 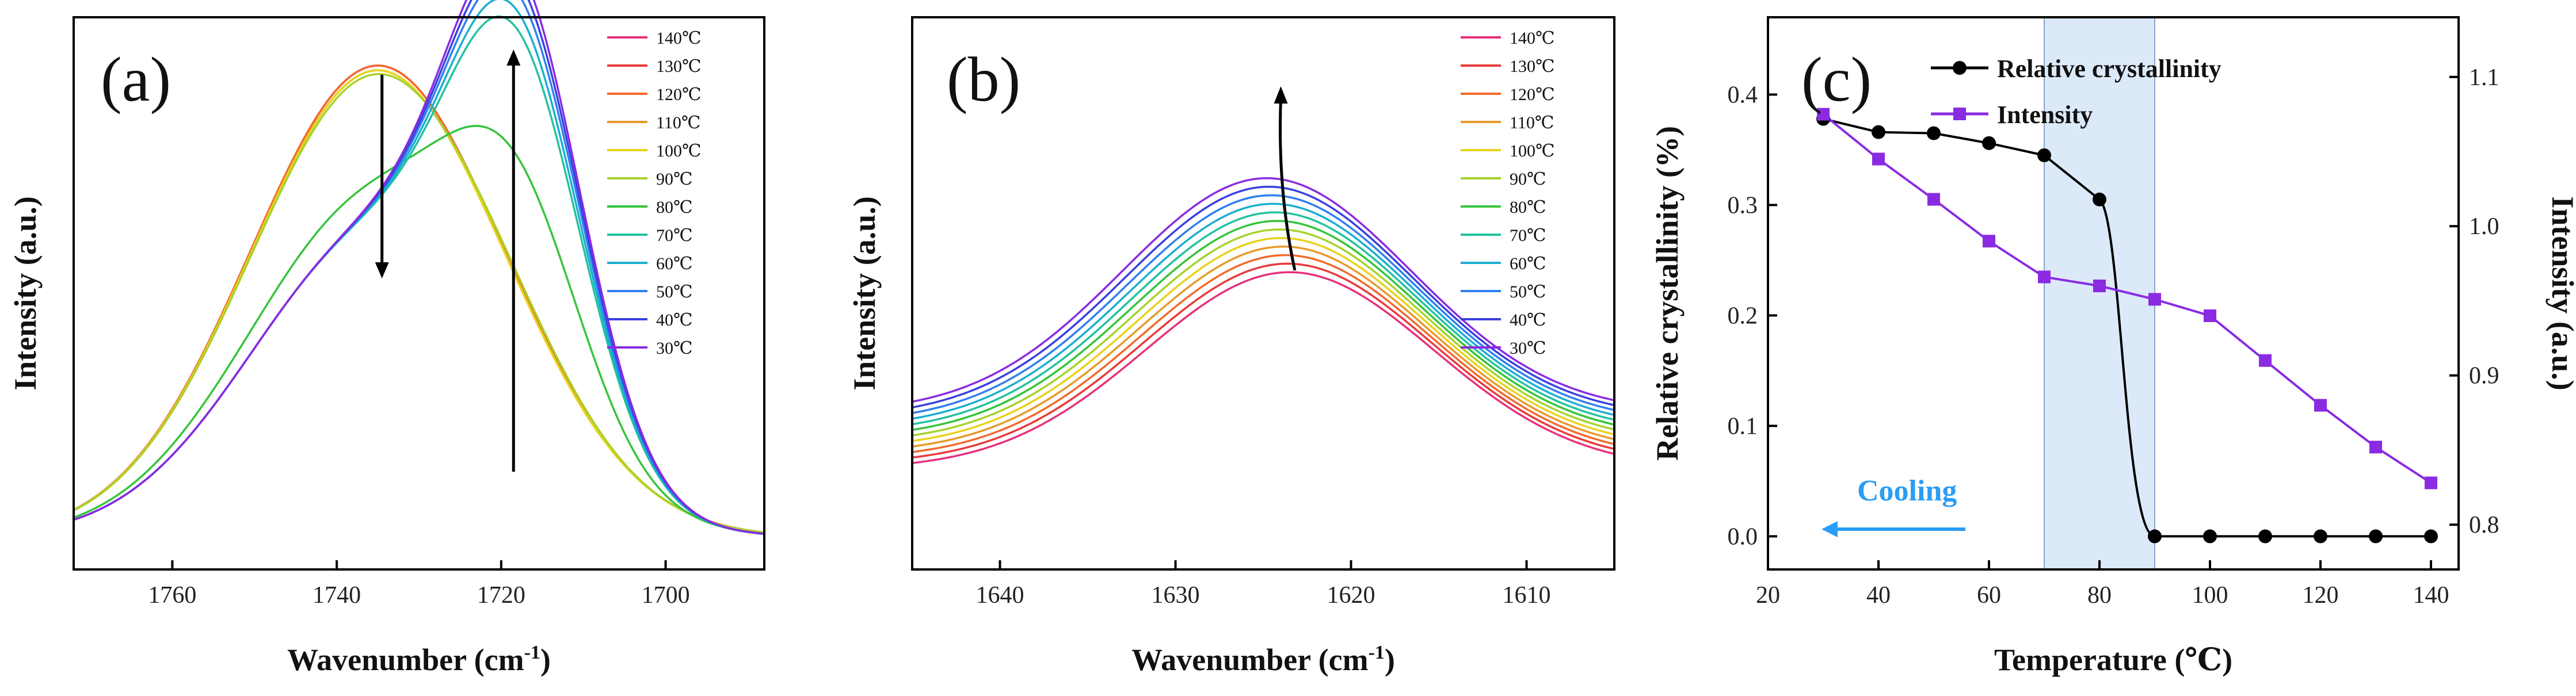 What do you see at coordinates (2561, 293) in the screenshot?
I see `chart-c-y2-axis-title: Intensity (a.u.)` at bounding box center [2561, 293].